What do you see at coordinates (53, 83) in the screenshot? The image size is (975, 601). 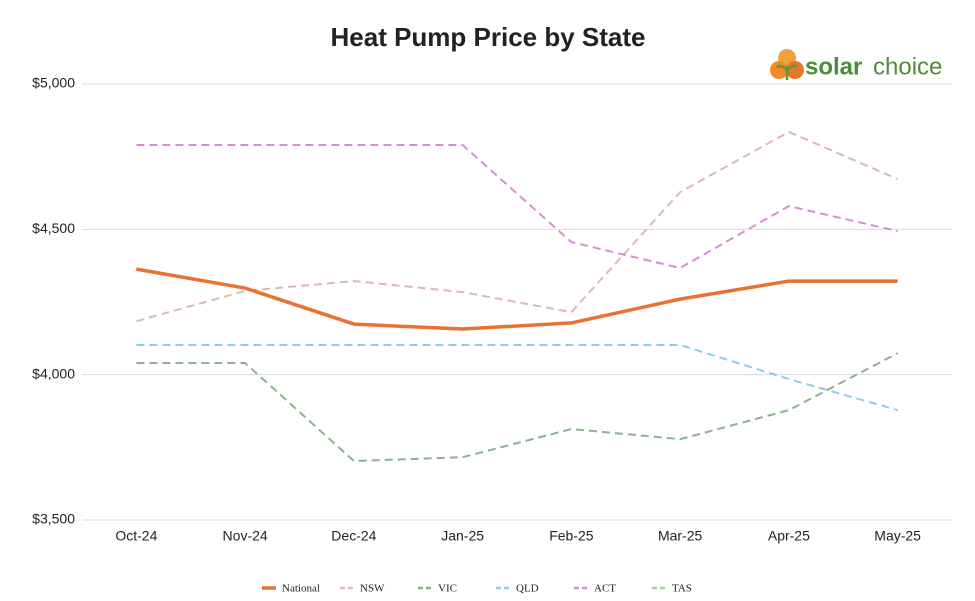 I see `y-tick-label: $5,000` at bounding box center [53, 83].